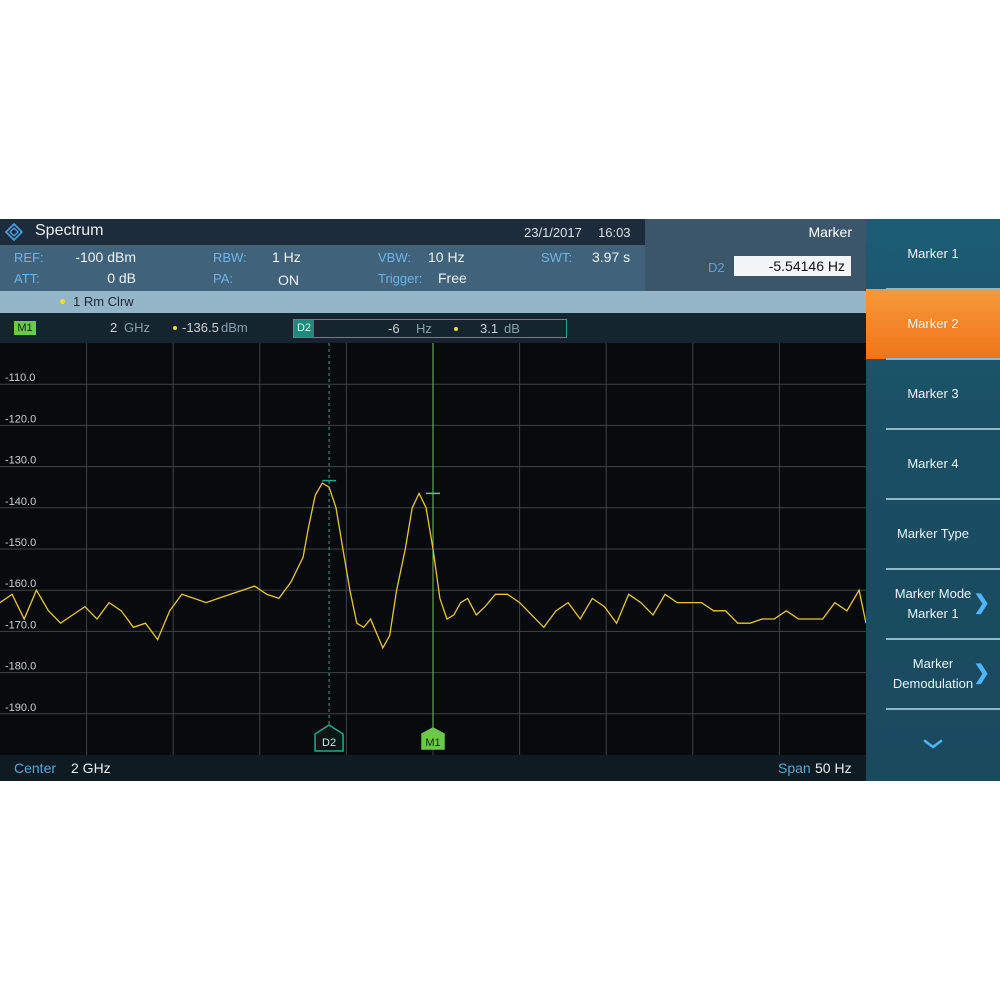 The width and height of the screenshot is (1000, 1000). I want to click on chevron-down-icon, so click(933, 744).